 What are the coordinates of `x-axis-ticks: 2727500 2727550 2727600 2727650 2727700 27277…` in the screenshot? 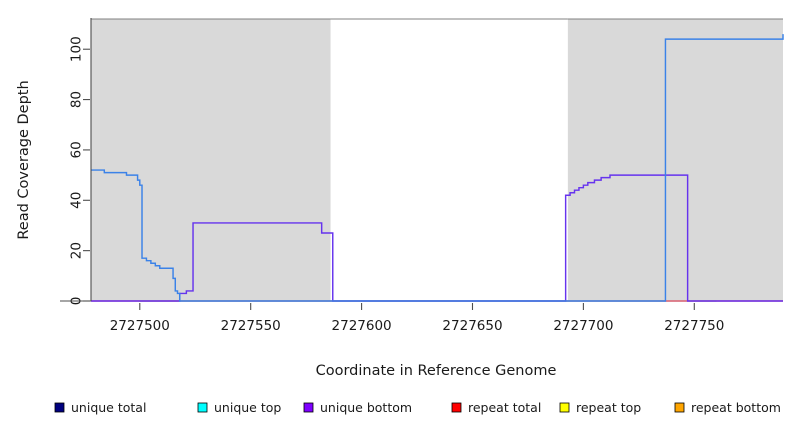 It's located at (417, 318).